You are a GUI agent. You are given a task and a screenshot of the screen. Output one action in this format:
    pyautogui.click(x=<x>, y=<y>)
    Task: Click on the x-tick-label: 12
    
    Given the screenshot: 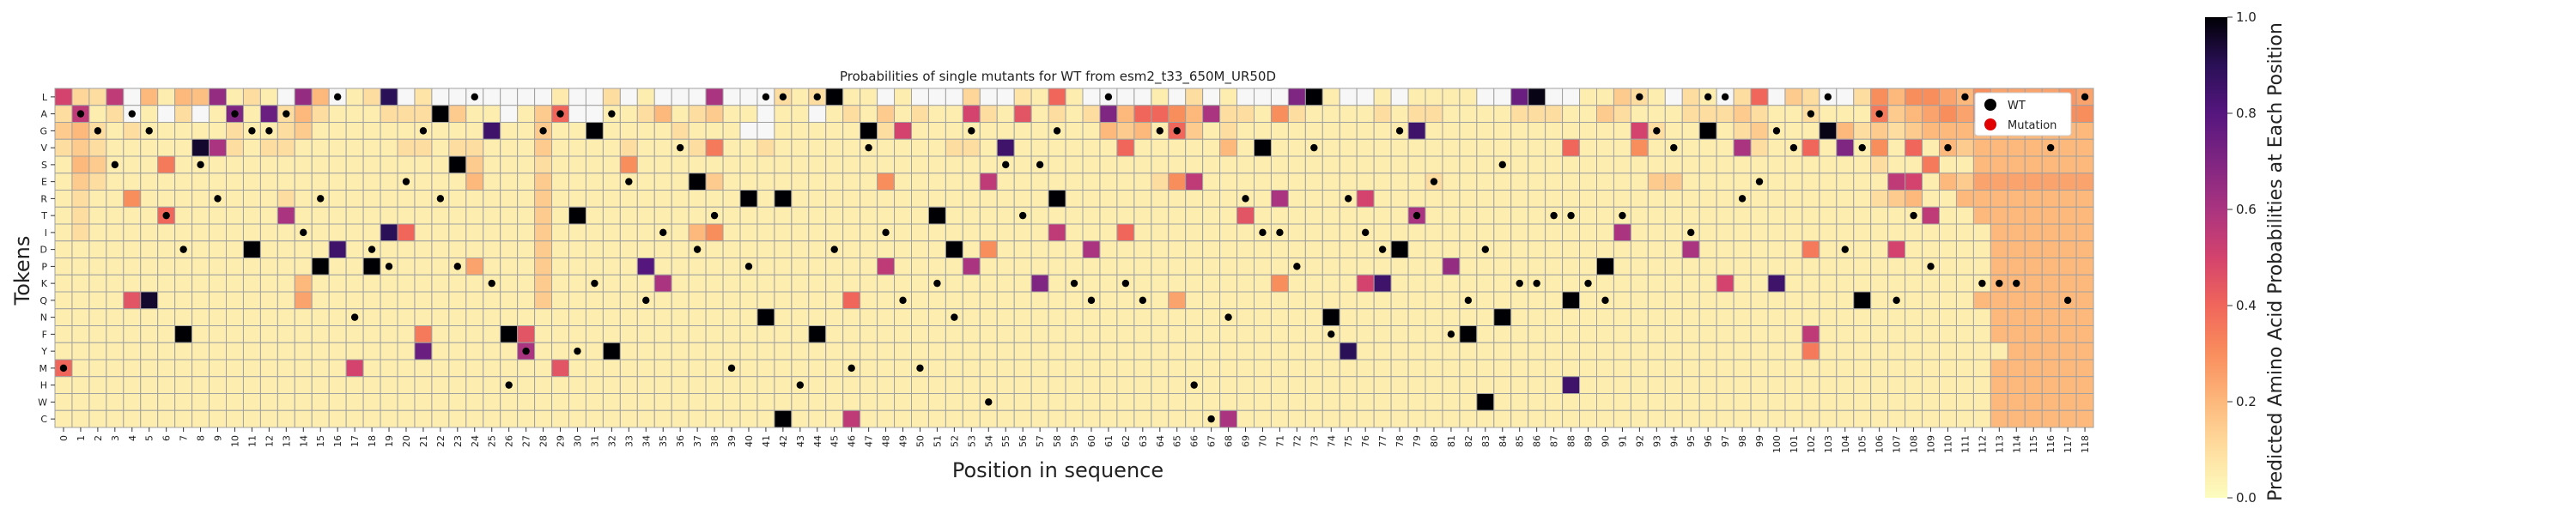 What is the action you would take?
    pyautogui.click(x=269, y=441)
    